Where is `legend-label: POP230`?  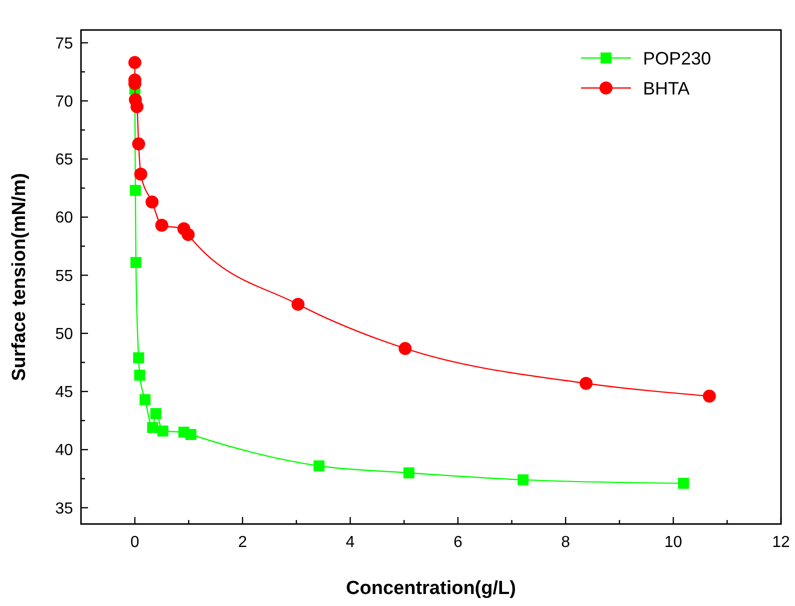
legend-label: POP230 is located at coordinates (677, 58).